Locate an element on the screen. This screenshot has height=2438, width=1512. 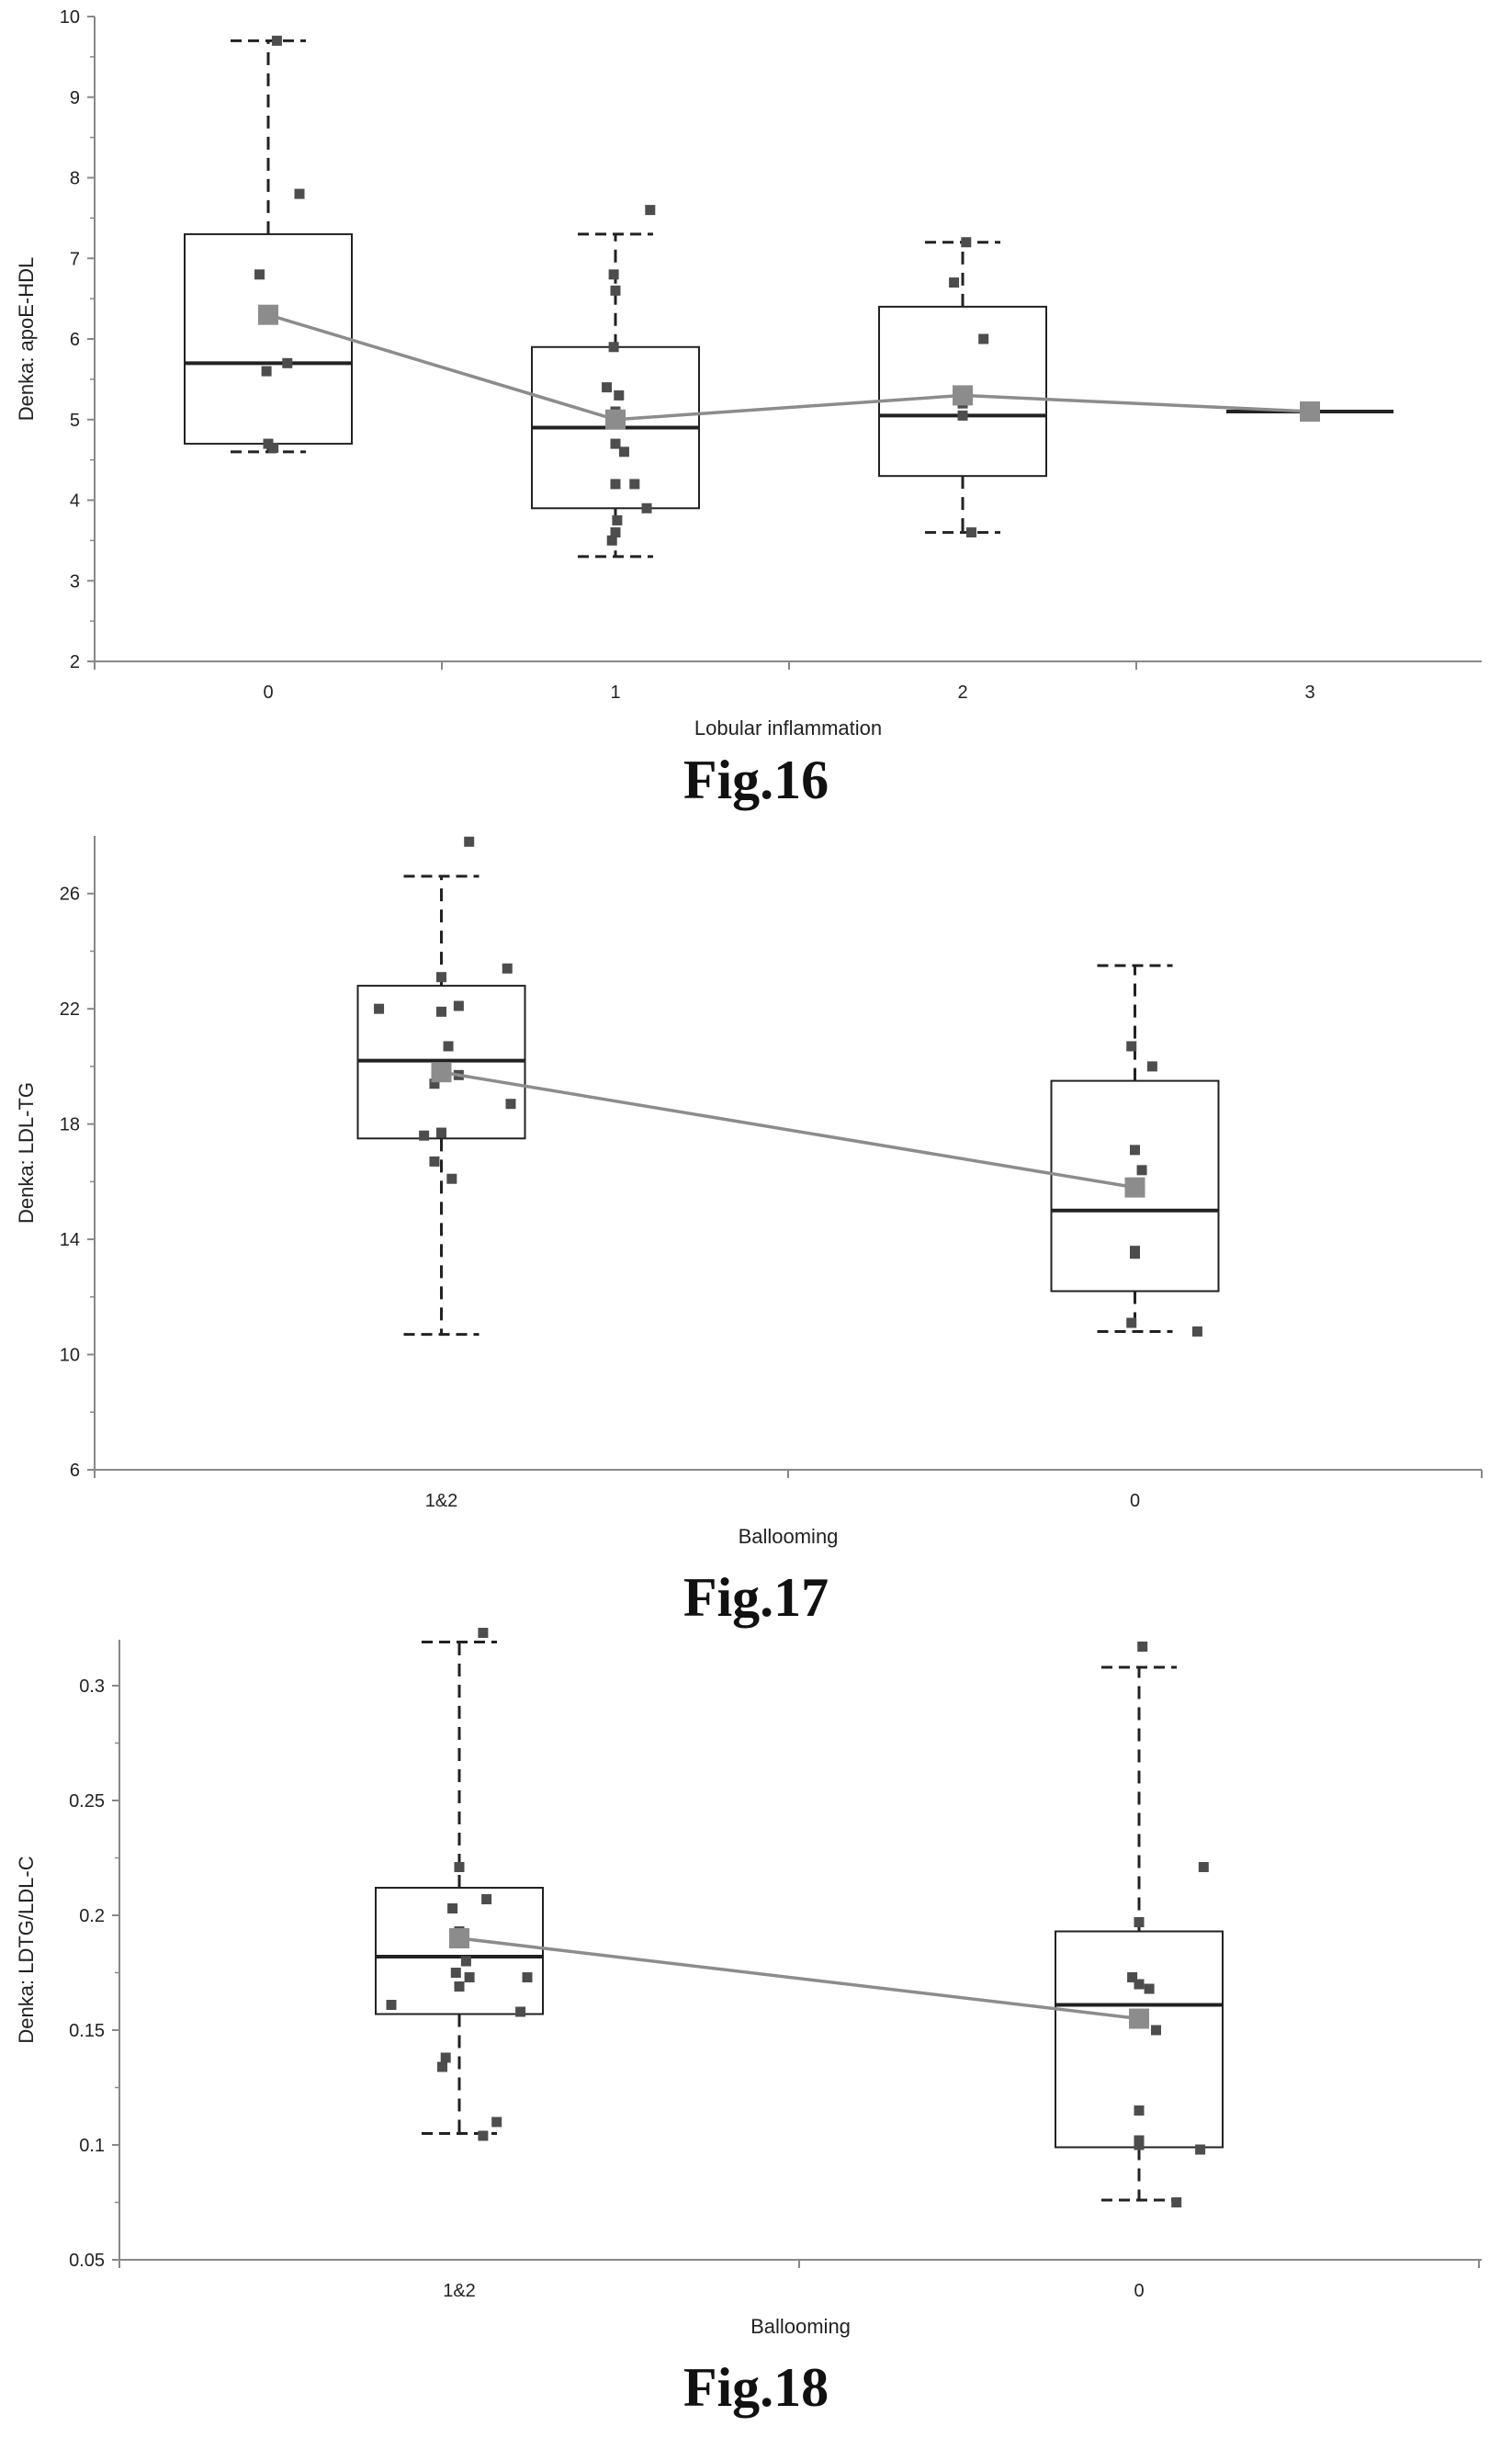
x-tick-label: 3 is located at coordinates (1309, 693).